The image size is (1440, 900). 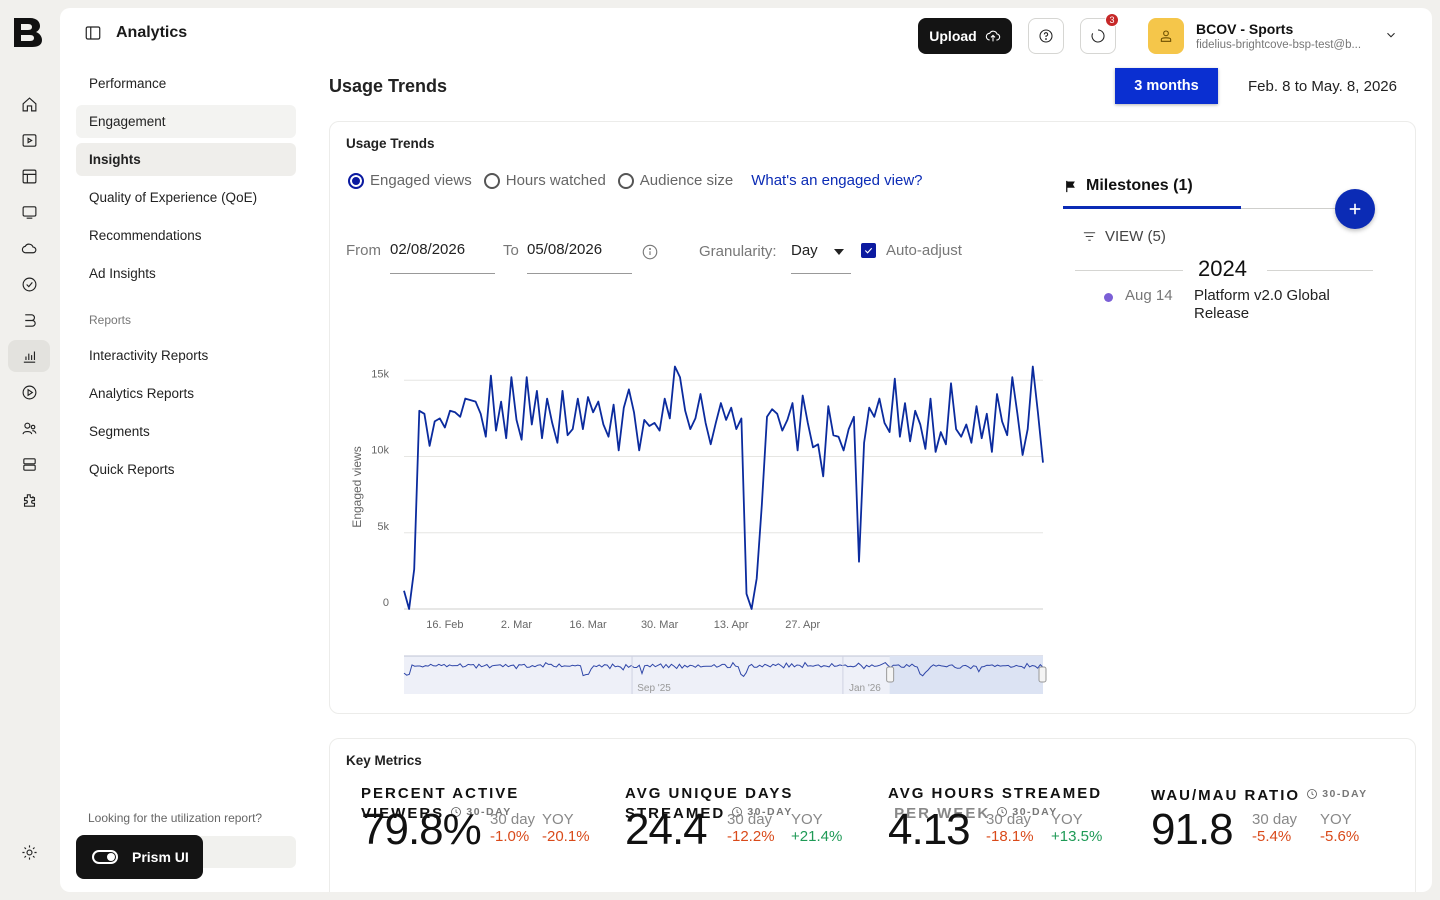 What do you see at coordinates (105, 857) in the screenshot?
I see `toggle-switch-icon` at bounding box center [105, 857].